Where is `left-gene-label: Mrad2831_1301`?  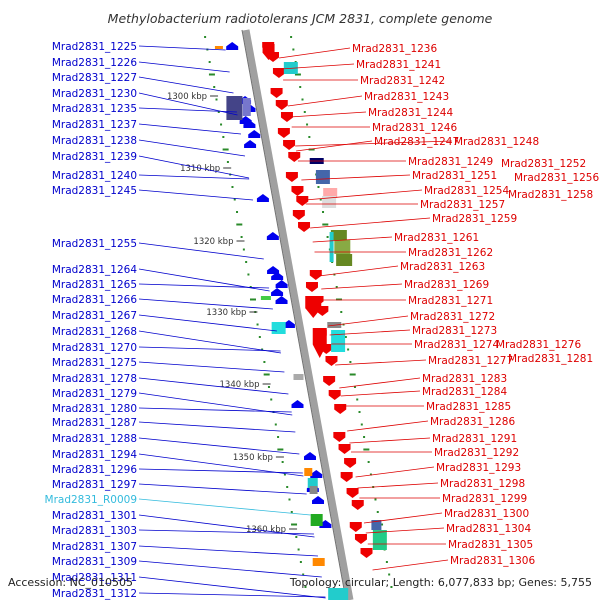 left-gene-label: Mrad2831_1301 is located at coordinates (94, 516).